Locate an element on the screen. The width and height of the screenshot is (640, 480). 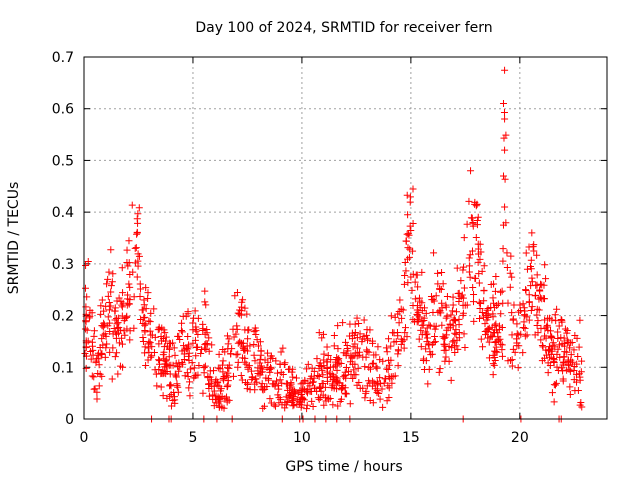
x-tick-label: 15 is located at coordinates (411, 438).